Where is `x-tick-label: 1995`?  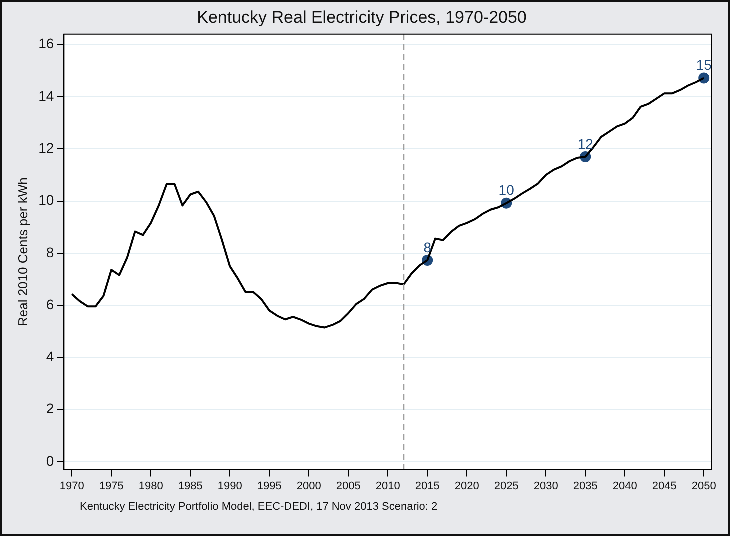
x-tick-label: 1995 is located at coordinates (269, 486).